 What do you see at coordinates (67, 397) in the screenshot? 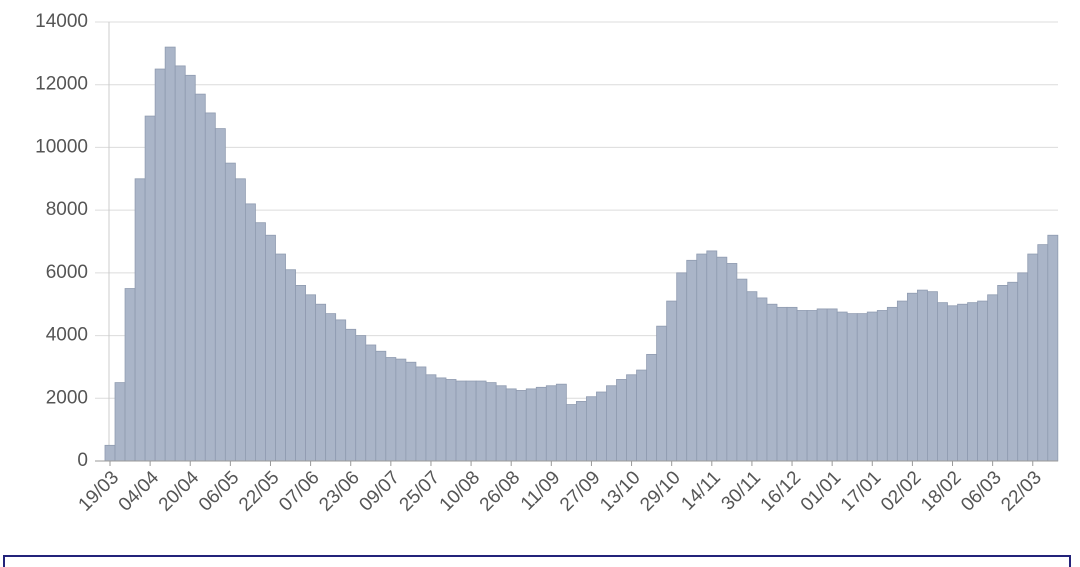
I see `y-tick-label: 2000` at bounding box center [67, 397].